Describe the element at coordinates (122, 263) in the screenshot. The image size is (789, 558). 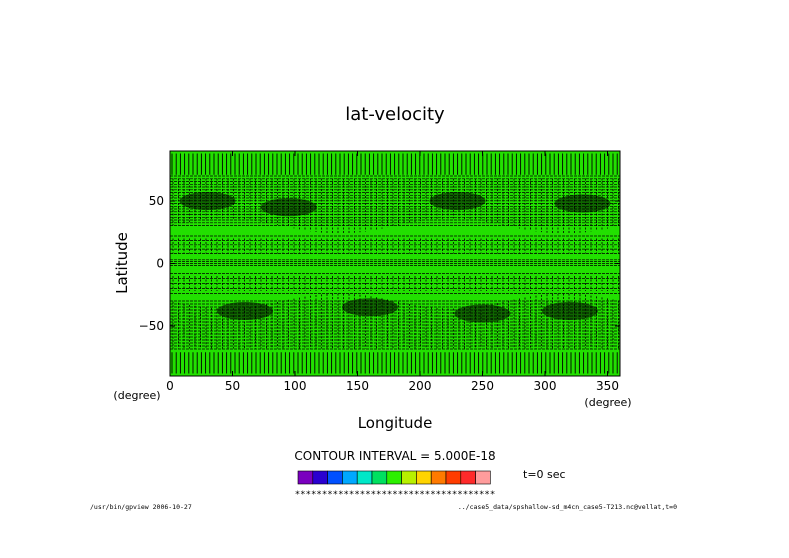
I see `y-axis-label: Latitude` at that location.